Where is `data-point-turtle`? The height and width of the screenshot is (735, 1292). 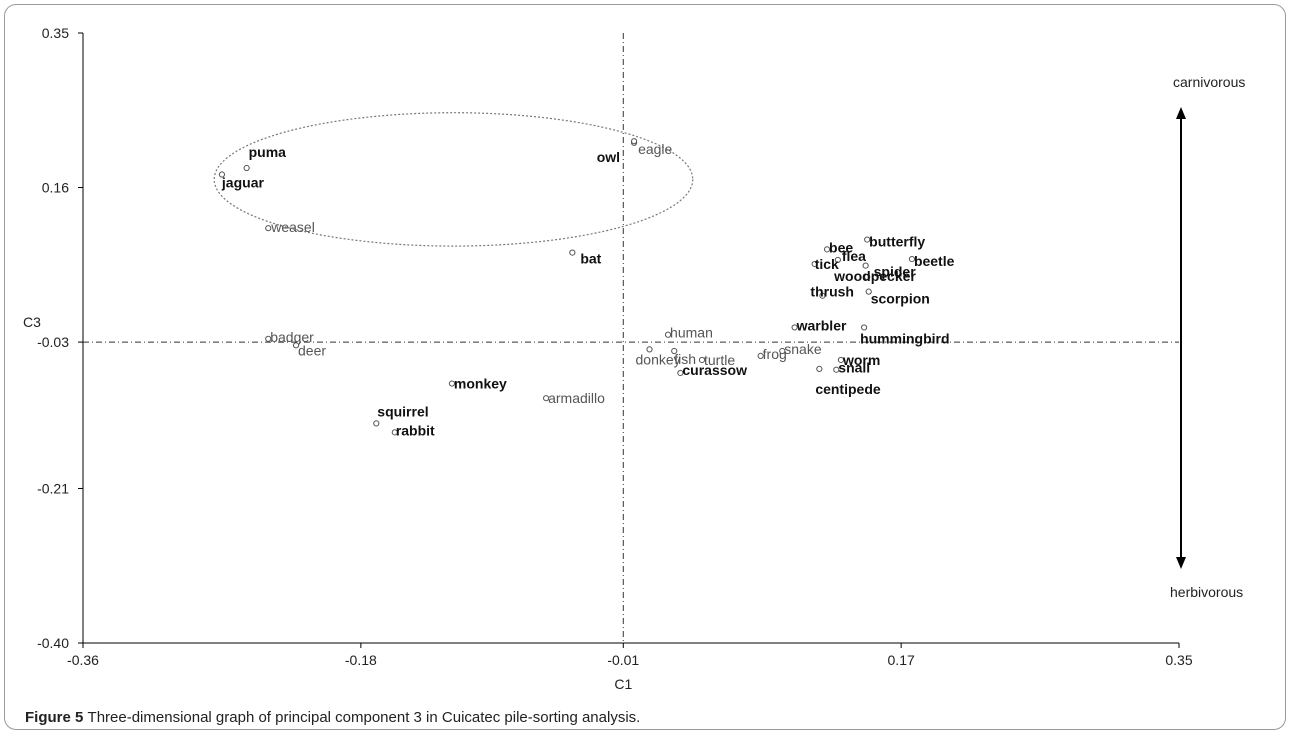 data-point-turtle is located at coordinates (702, 360).